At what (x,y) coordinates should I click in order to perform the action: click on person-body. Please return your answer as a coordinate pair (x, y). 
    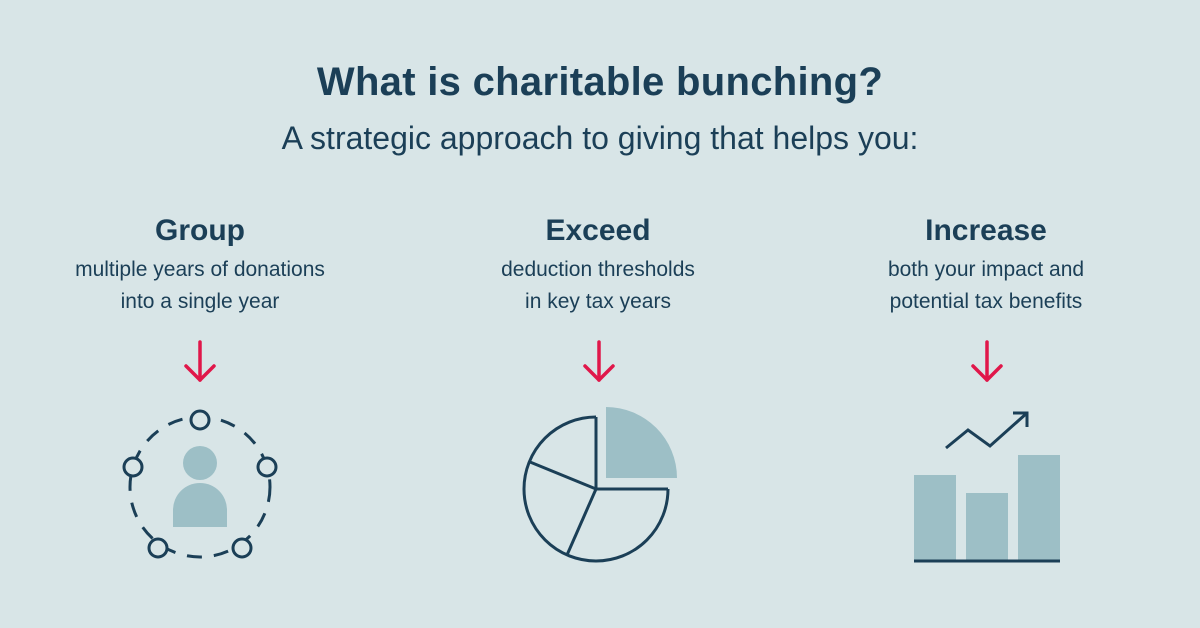
    Looking at the image, I should click on (200, 505).